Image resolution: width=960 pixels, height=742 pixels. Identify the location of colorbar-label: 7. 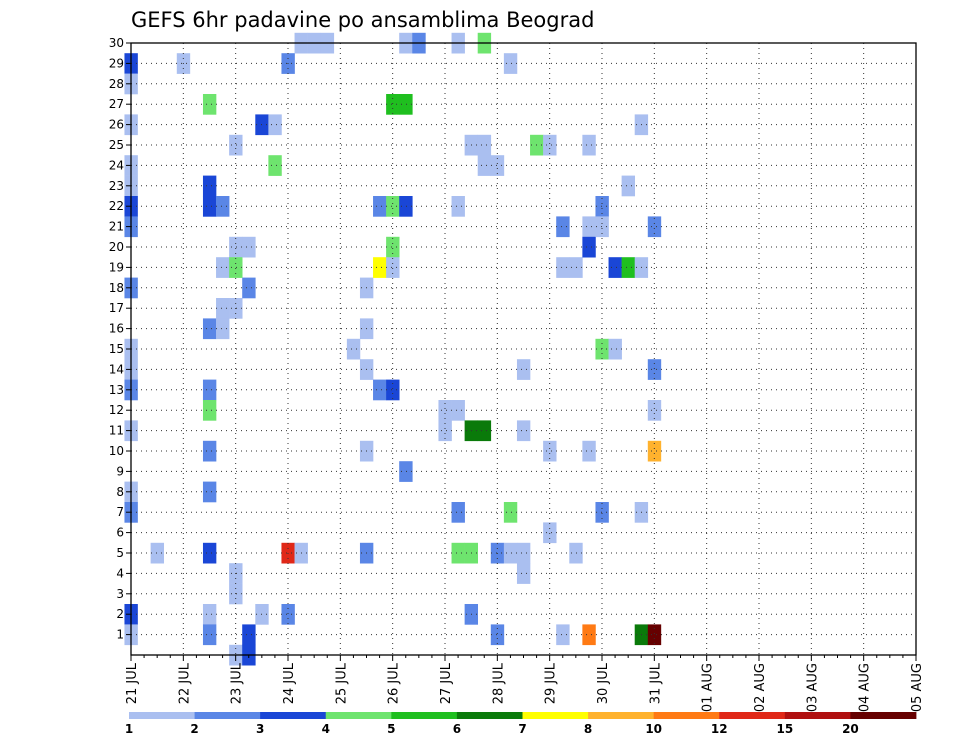
(522, 729).